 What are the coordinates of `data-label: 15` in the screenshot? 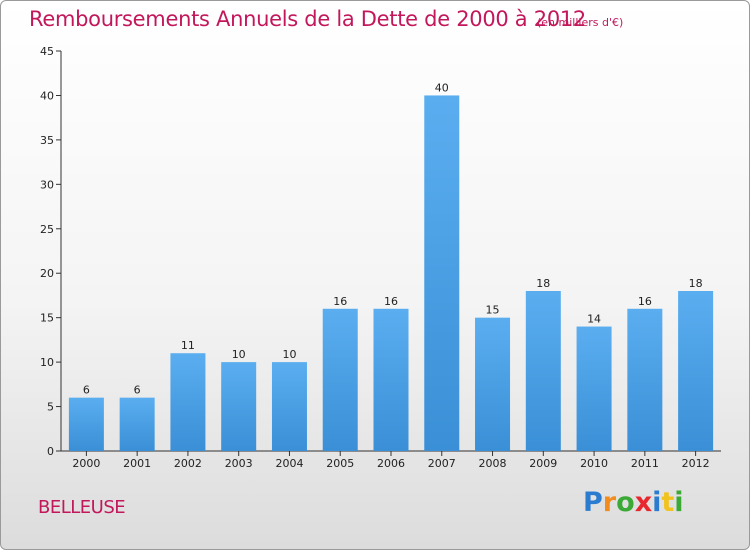 It's located at (493, 310).